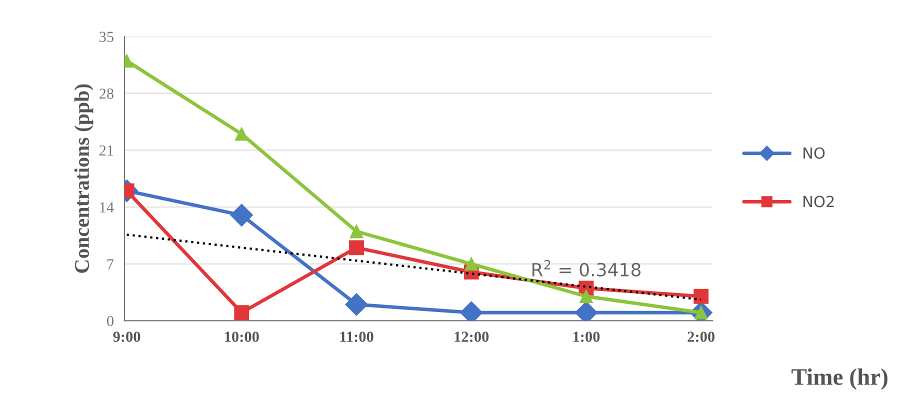 Image resolution: width=902 pixels, height=406 pixels. What do you see at coordinates (840, 379) in the screenshot?
I see `x-axis-title: Time (hr)` at bounding box center [840, 379].